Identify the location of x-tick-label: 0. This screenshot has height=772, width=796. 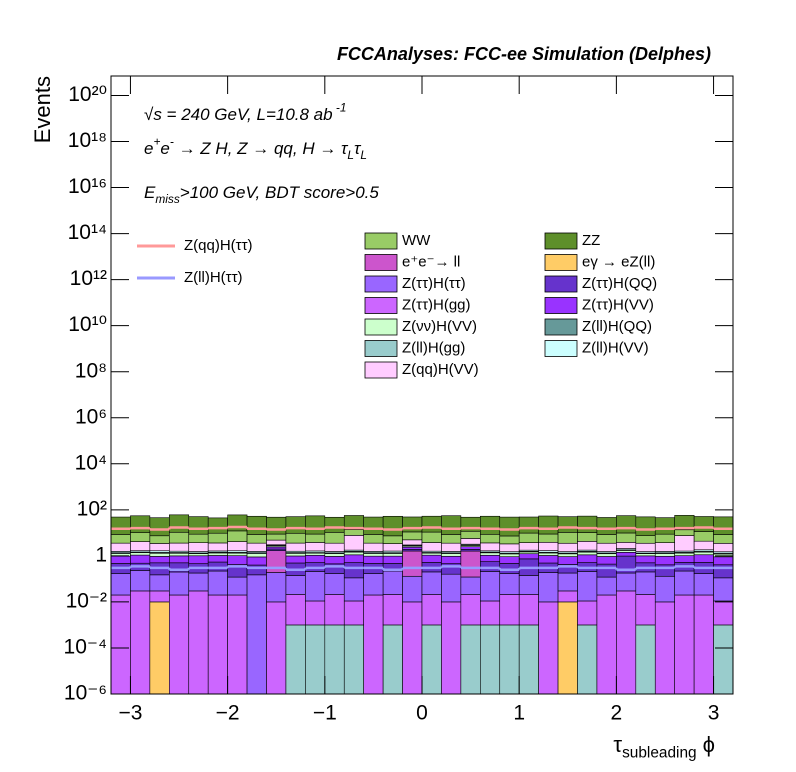
(422, 713).